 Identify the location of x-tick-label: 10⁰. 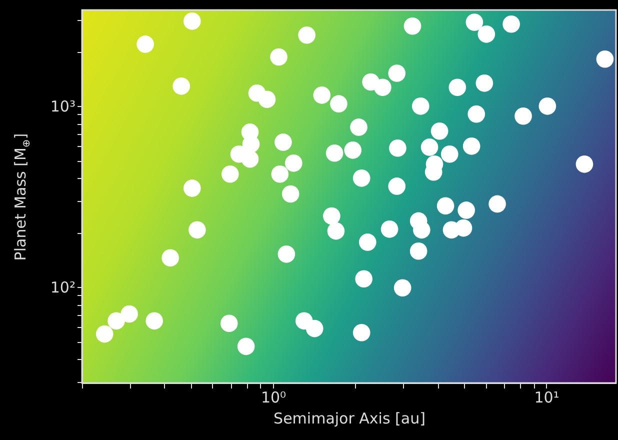
(273, 397).